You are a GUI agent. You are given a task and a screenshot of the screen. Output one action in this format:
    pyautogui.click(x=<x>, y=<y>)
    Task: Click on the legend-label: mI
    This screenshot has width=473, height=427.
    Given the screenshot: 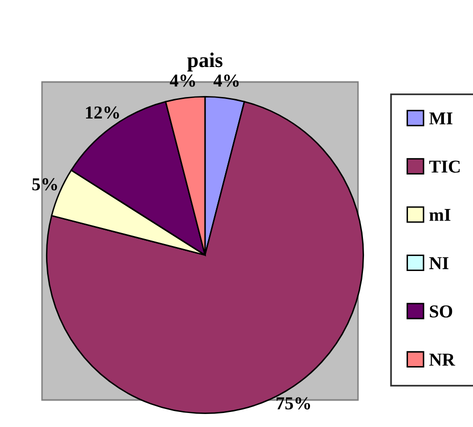 What is the action you would take?
    pyautogui.click(x=439, y=214)
    